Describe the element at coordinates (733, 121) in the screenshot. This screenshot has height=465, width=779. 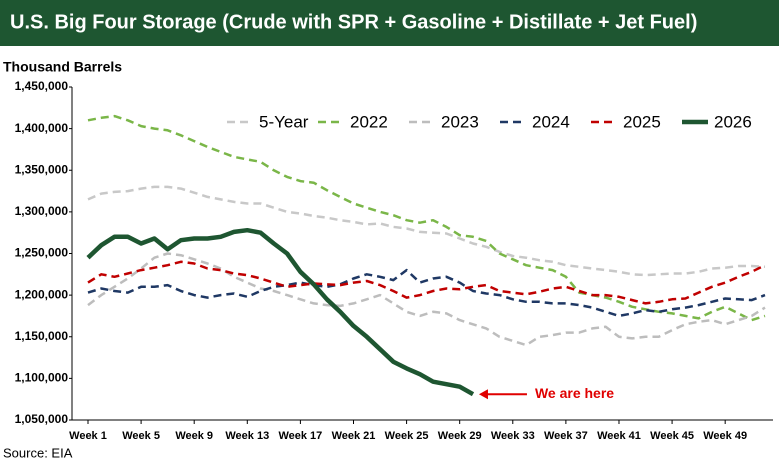
I see `legend-label: 2026` at that location.